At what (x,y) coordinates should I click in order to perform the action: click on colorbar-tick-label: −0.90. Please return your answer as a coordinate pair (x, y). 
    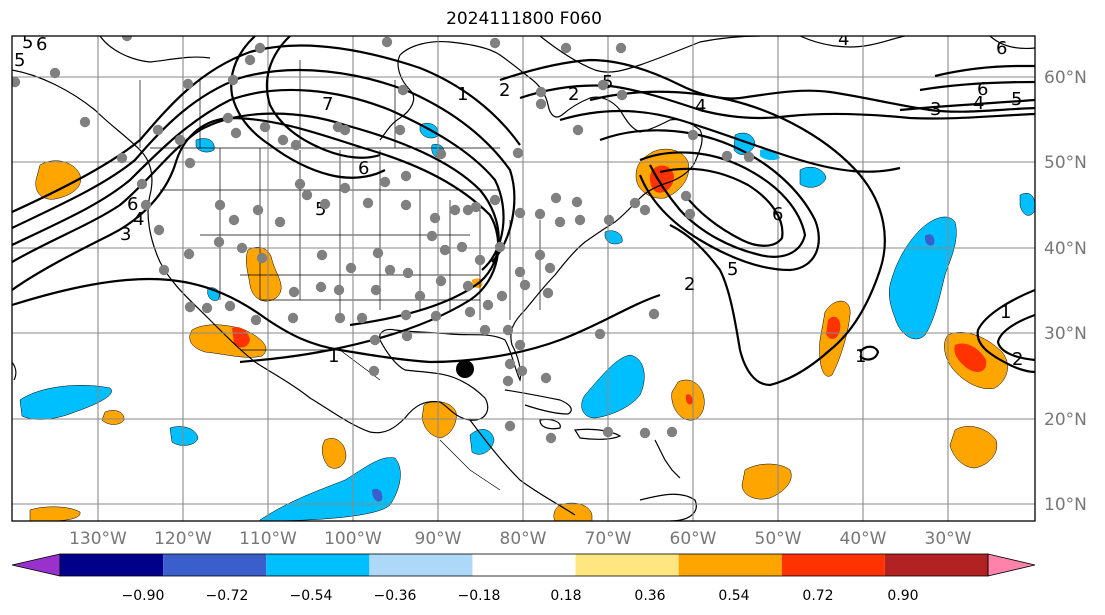
    Looking at the image, I should click on (143, 596).